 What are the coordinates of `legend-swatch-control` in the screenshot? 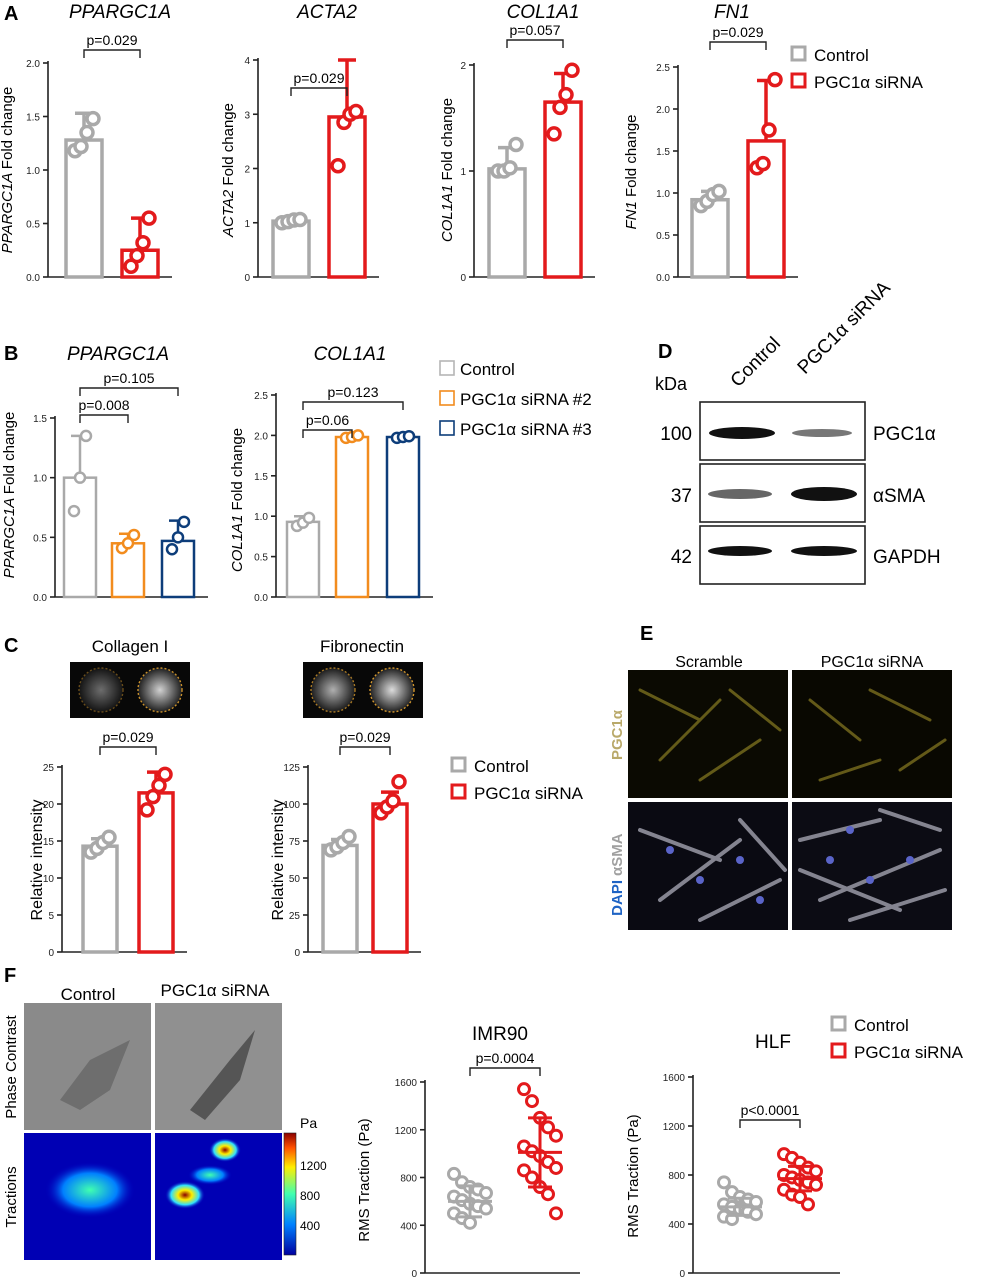 It's located at (458, 764).